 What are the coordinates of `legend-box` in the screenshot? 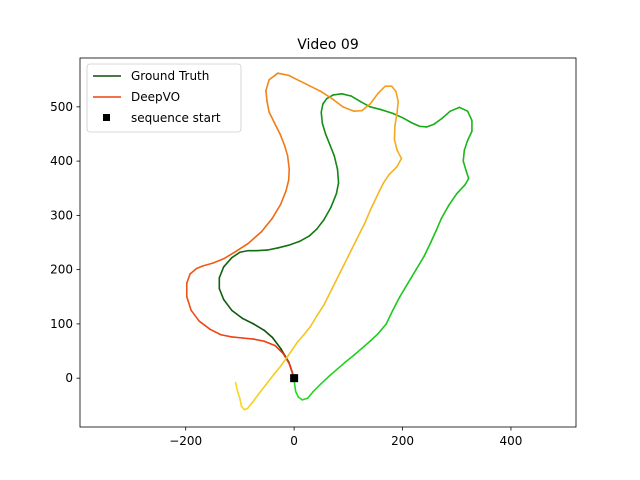 It's located at (164, 98).